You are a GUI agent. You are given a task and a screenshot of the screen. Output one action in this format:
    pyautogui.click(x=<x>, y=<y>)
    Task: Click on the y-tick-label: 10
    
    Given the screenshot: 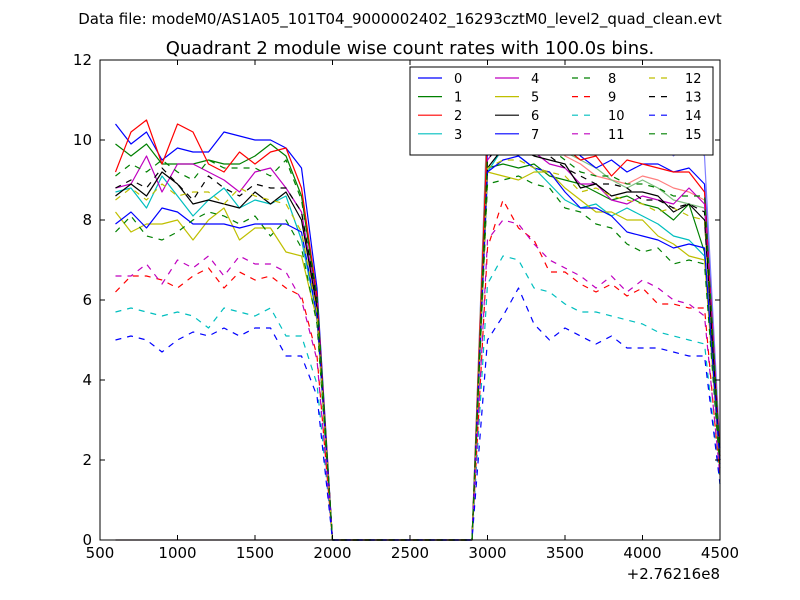 What is the action you would take?
    pyautogui.click(x=82, y=140)
    